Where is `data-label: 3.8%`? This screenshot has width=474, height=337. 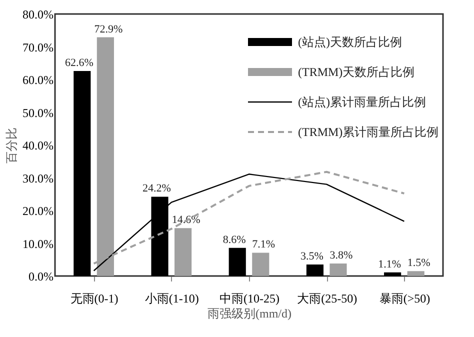 data-label: 3.8% is located at coordinates (341, 256).